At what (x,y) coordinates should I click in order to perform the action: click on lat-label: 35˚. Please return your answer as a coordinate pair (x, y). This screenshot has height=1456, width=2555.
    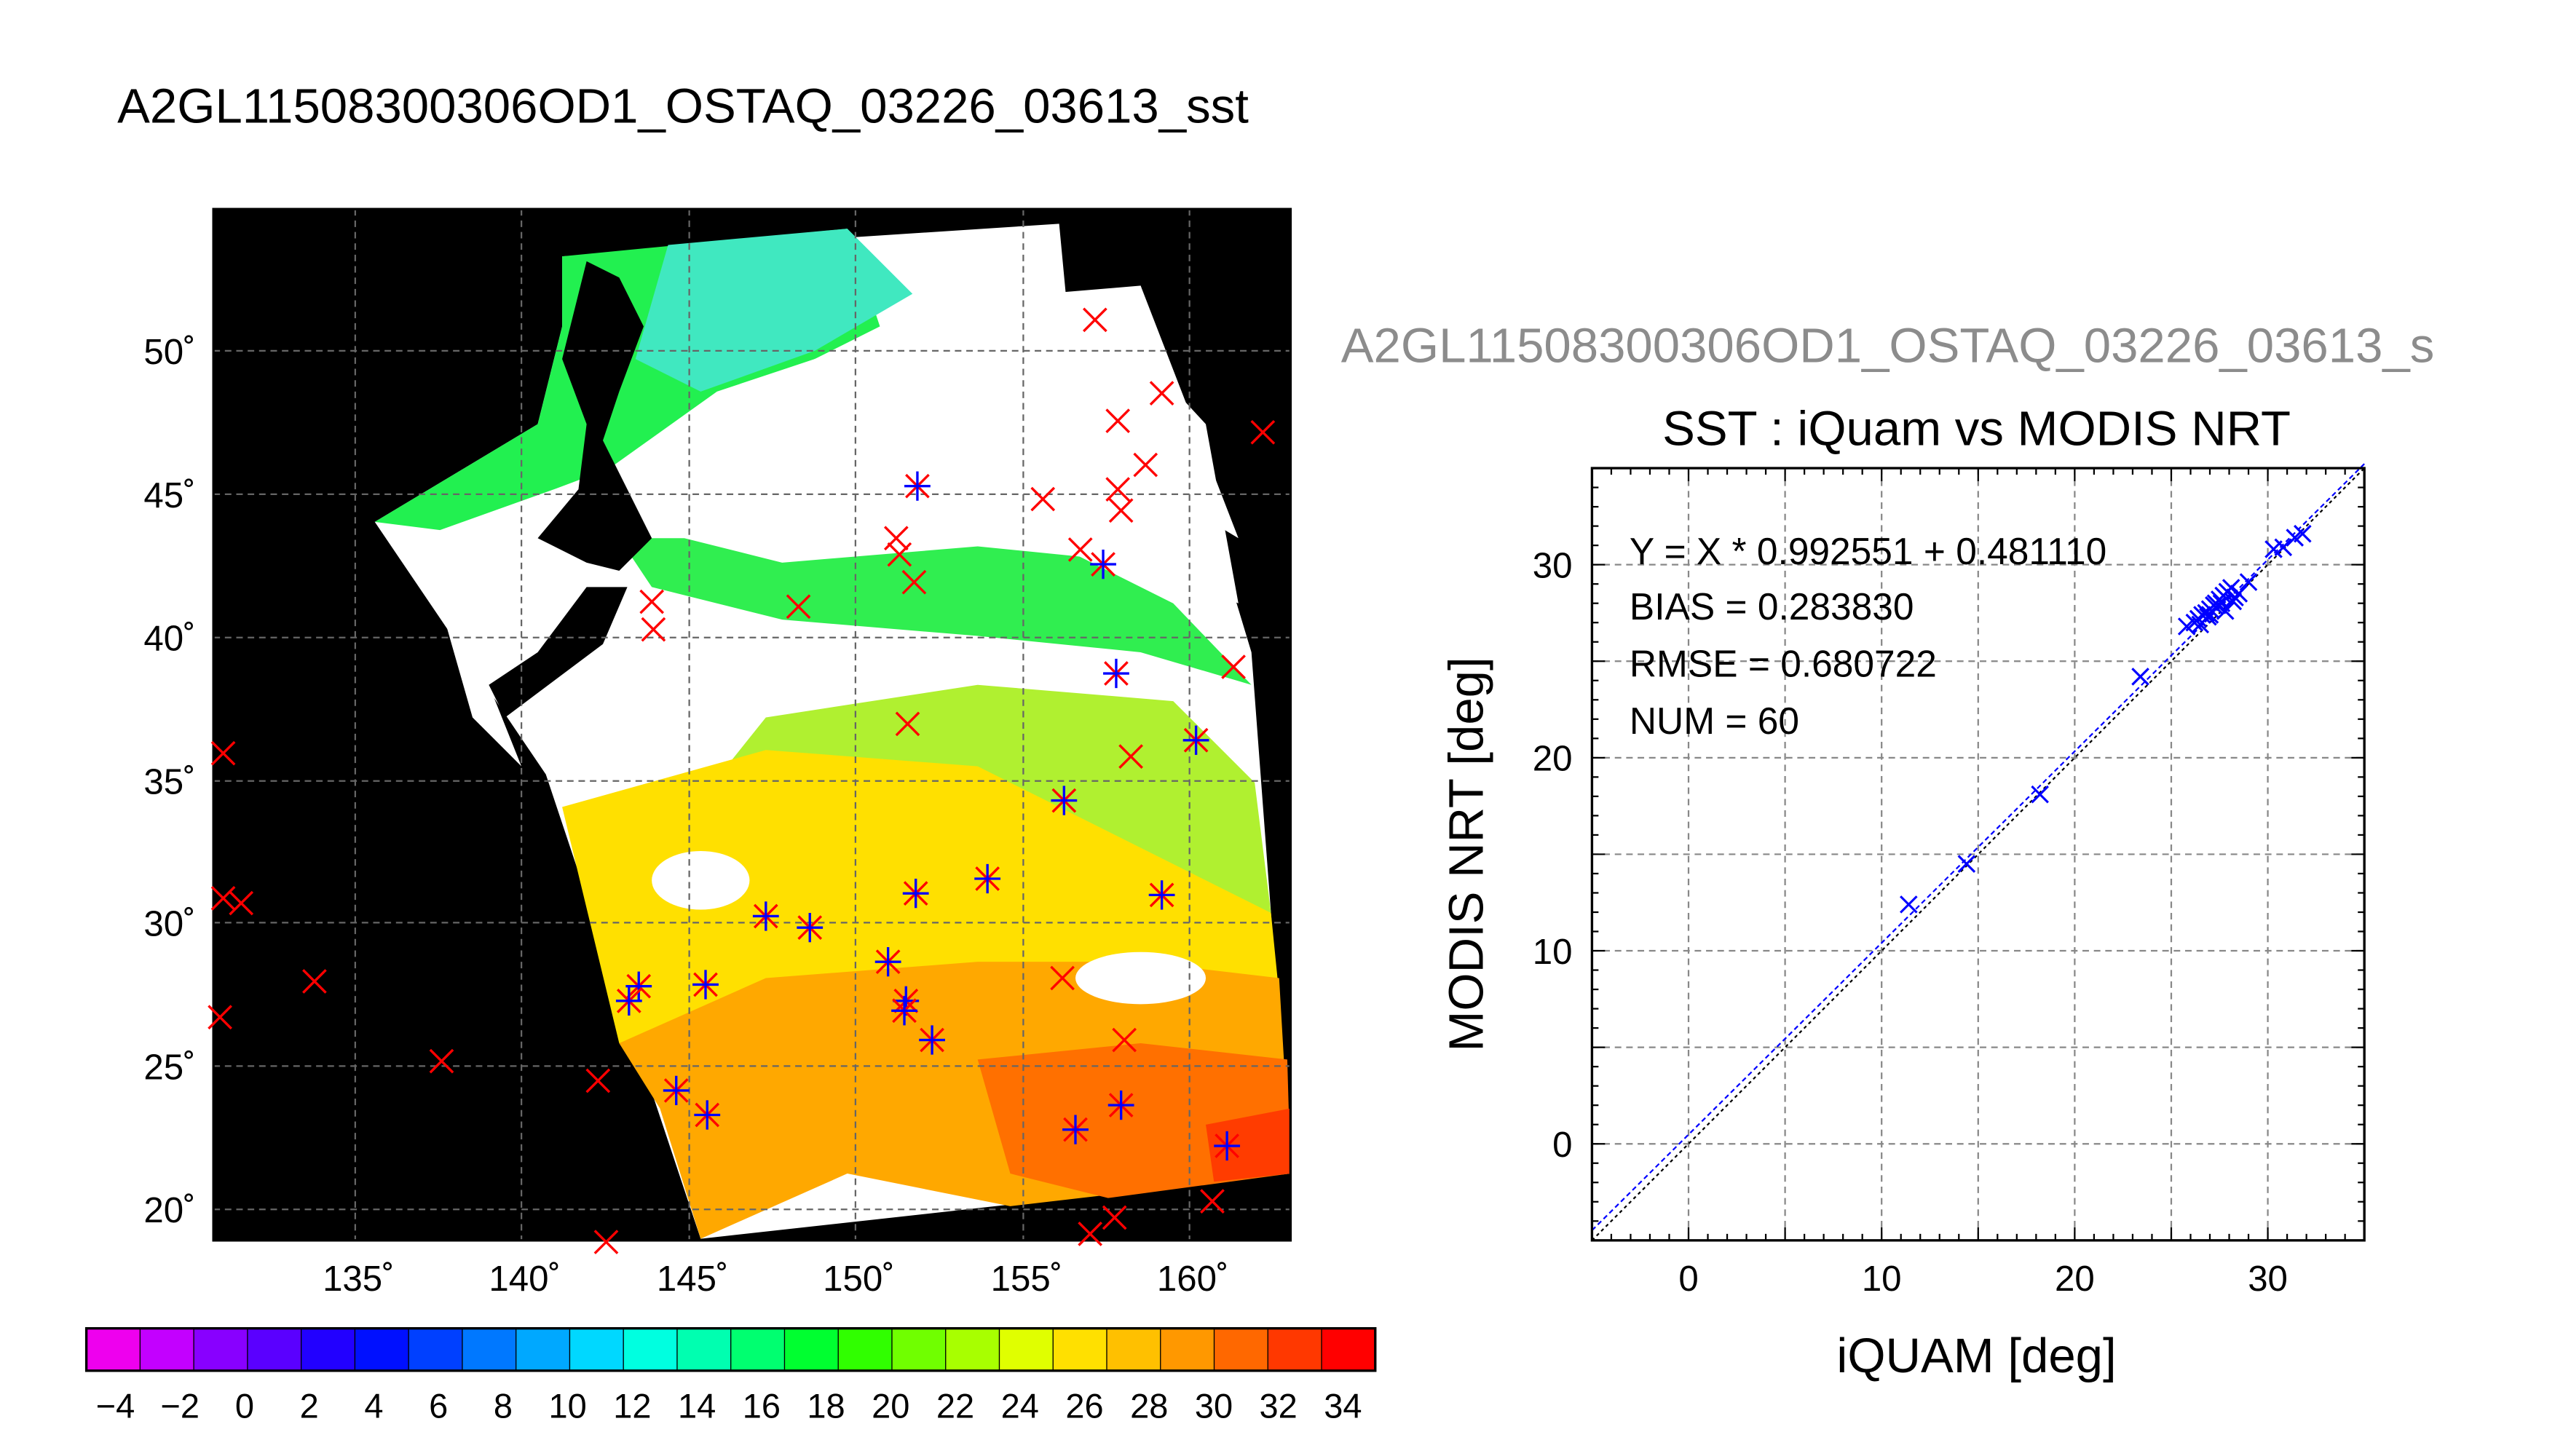
    Looking at the image, I should click on (169, 782).